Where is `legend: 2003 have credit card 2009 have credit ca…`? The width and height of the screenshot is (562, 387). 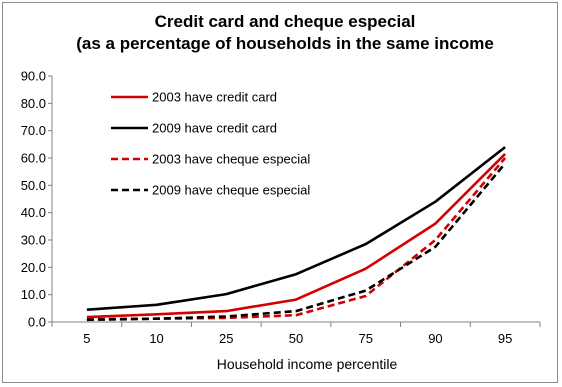 legend: 2003 have credit card 2009 have credit ca… is located at coordinates (210, 144).